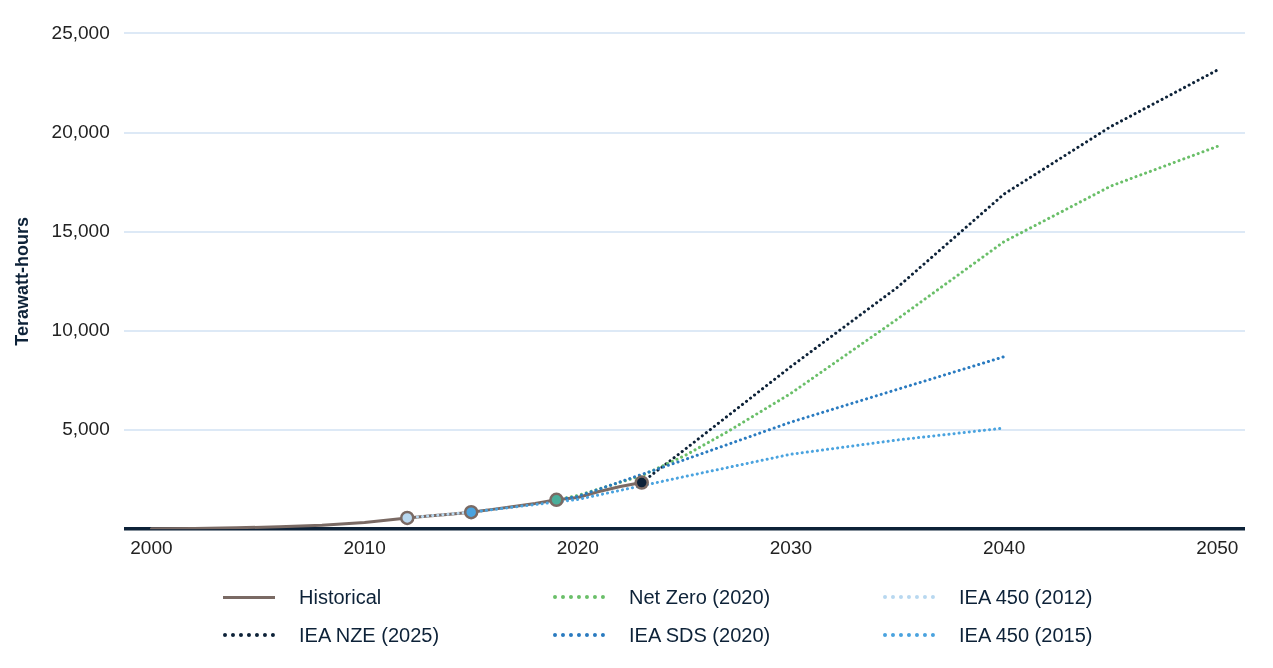 This screenshot has width=1273, height=668. I want to click on x-tick-label: 2030, so click(791, 547).